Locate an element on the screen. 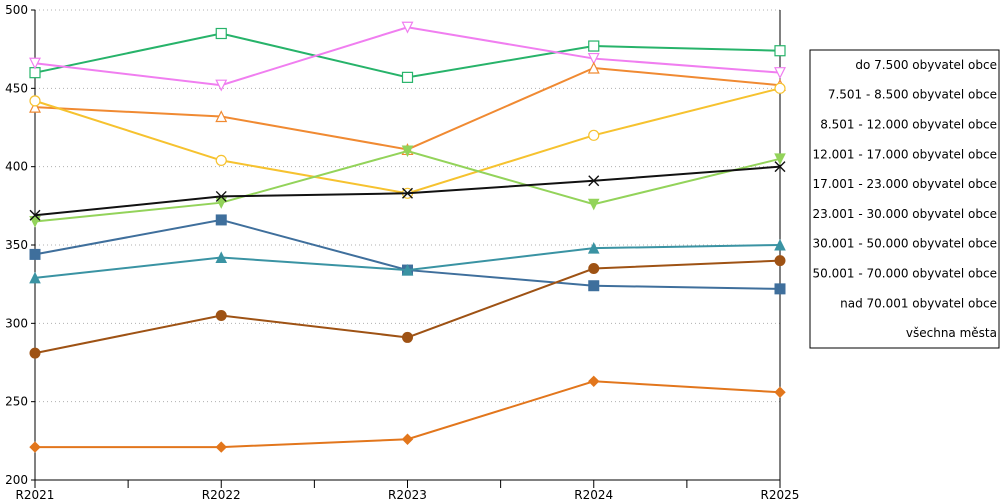 This screenshot has height=500, width=1000. legend-entry: 30.001 - 50.000 obyvatel obce is located at coordinates (905, 244).